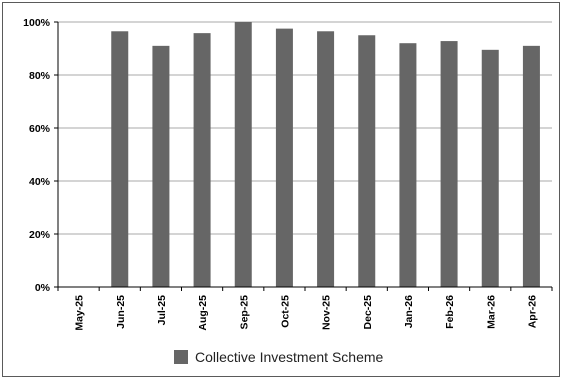  What do you see at coordinates (121, 312) in the screenshot?
I see `x-tick-label: Jun-25` at bounding box center [121, 312].